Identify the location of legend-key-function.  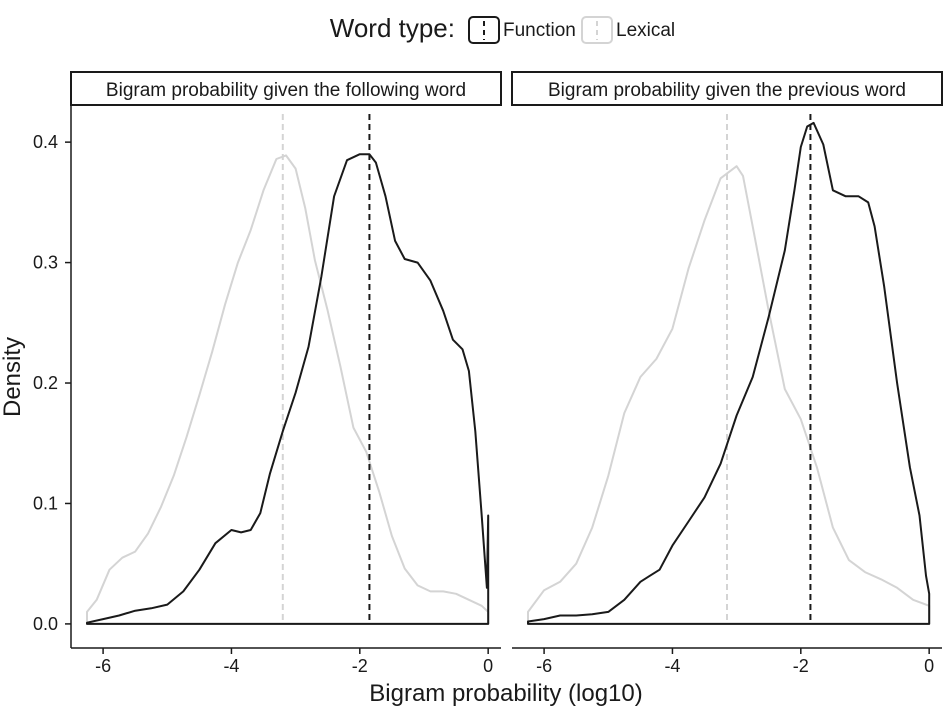
(484, 30).